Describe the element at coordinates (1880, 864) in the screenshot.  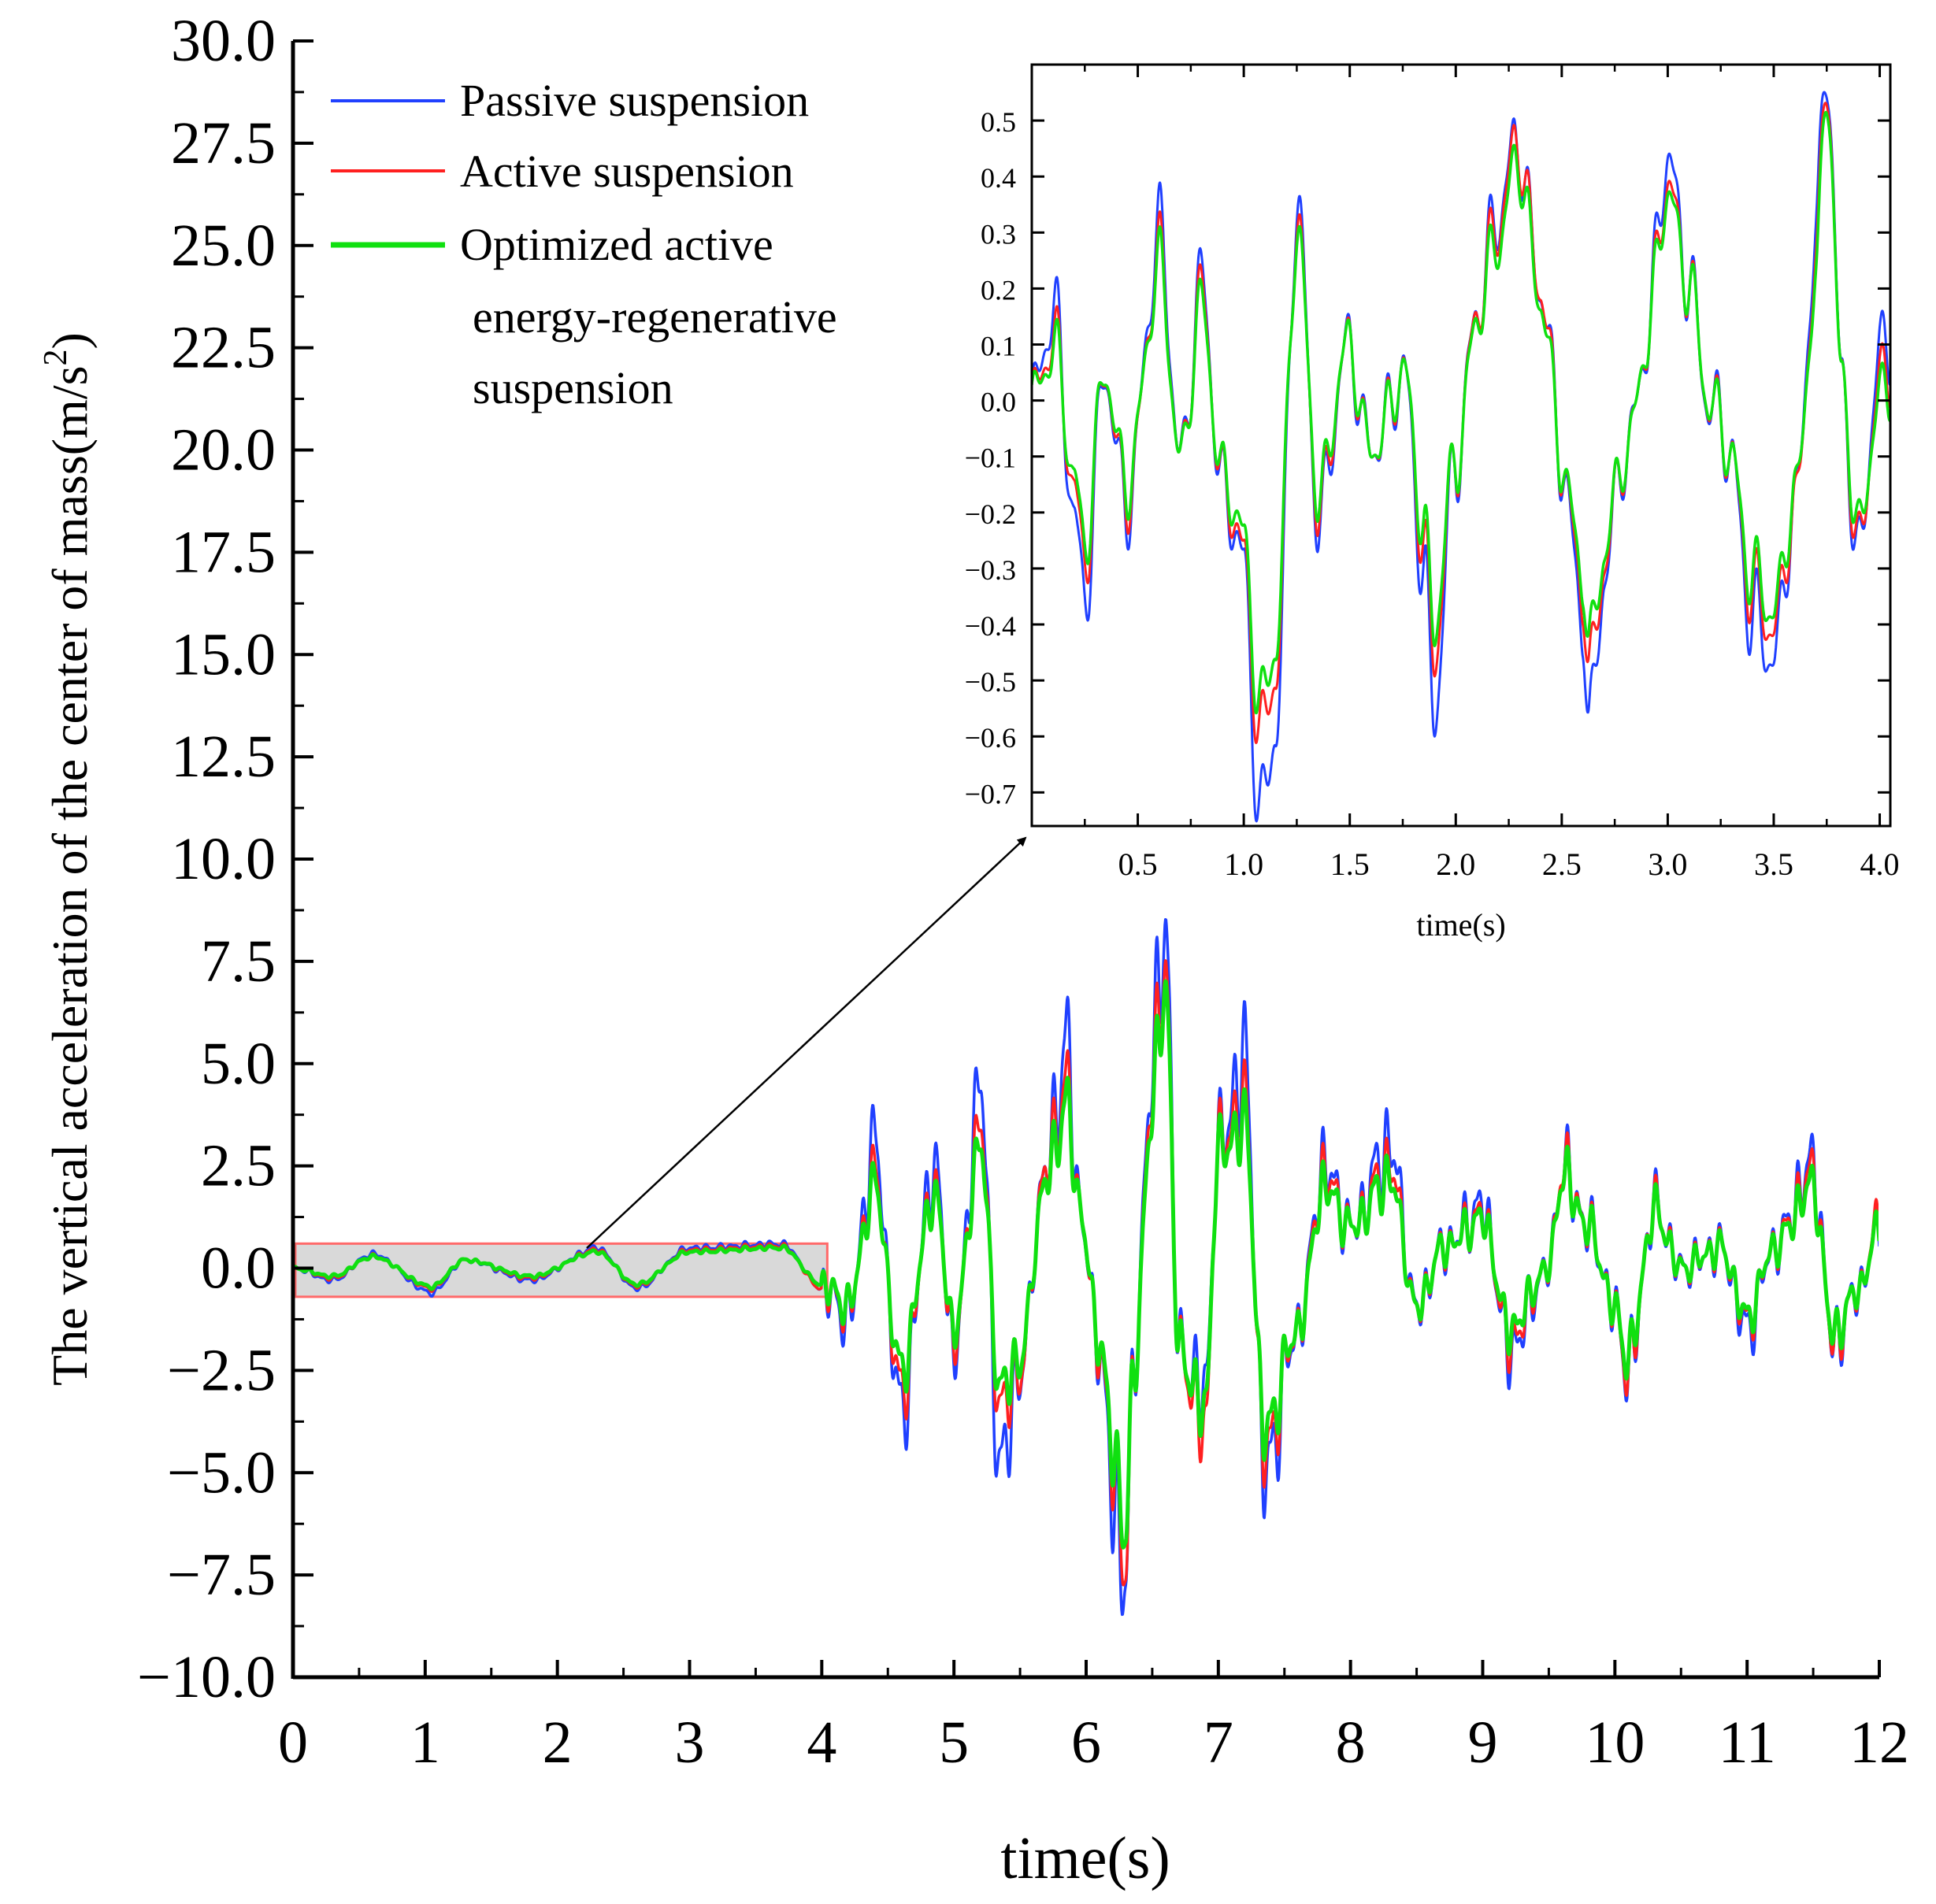
I see `inset-x-tick-label: 4.0` at that location.